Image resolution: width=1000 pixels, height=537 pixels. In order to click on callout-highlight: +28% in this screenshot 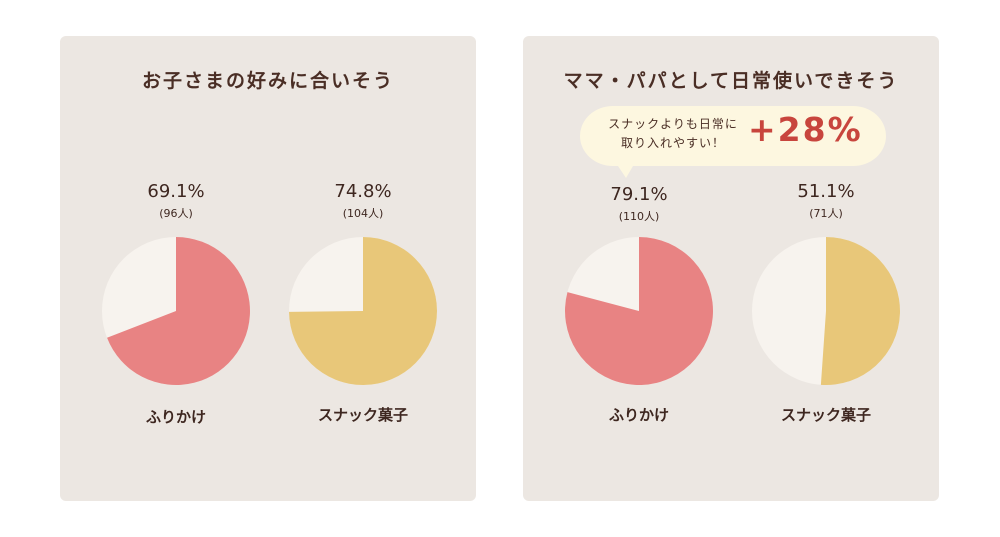, I will do `click(805, 129)`.